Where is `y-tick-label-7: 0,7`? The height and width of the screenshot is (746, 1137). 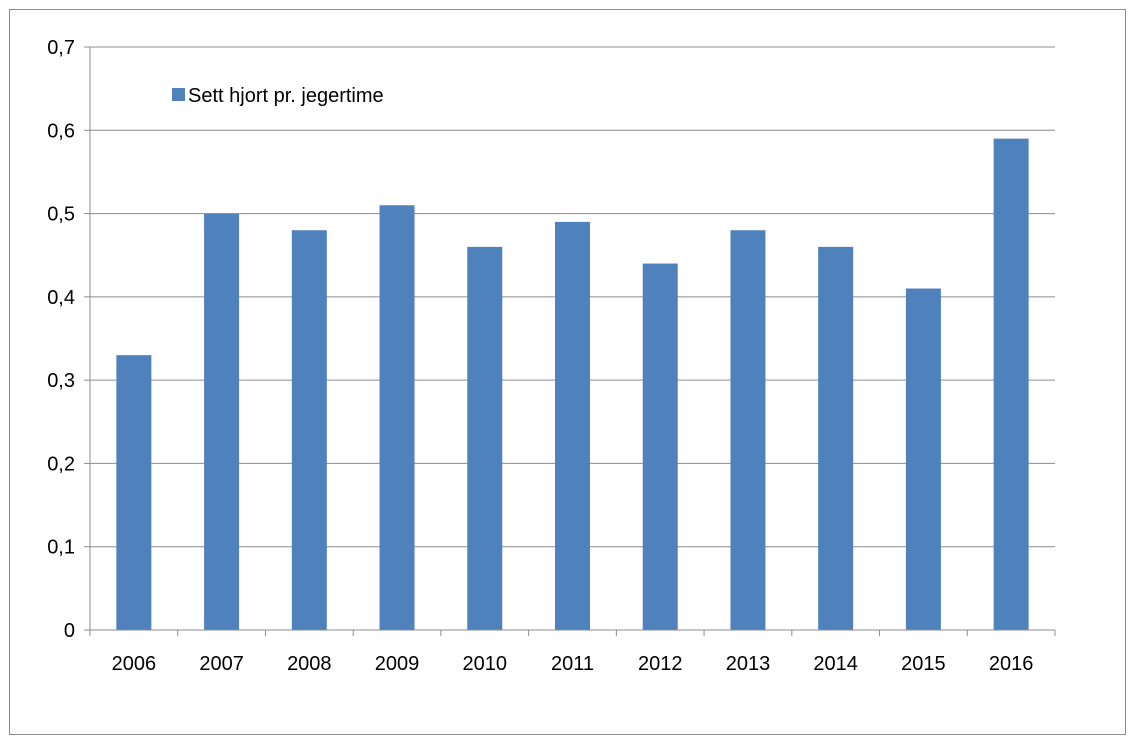 y-tick-label-7: 0,7 is located at coordinates (61, 48).